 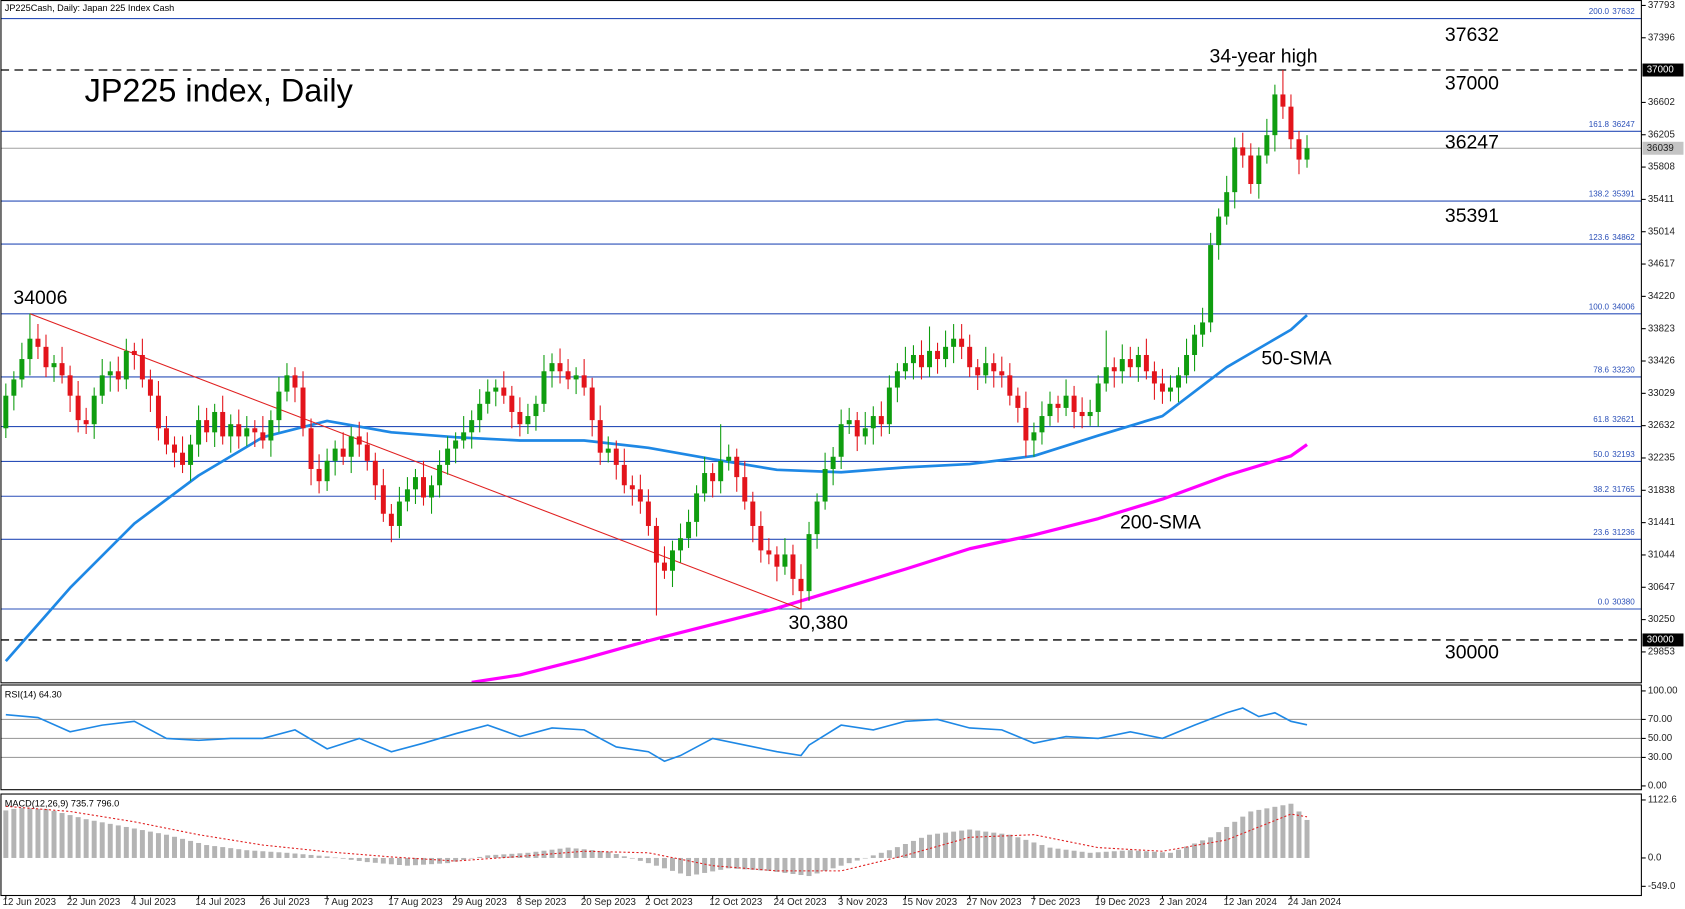 I want to click on rsi-tick-label: 70.00, so click(x=1660, y=719).